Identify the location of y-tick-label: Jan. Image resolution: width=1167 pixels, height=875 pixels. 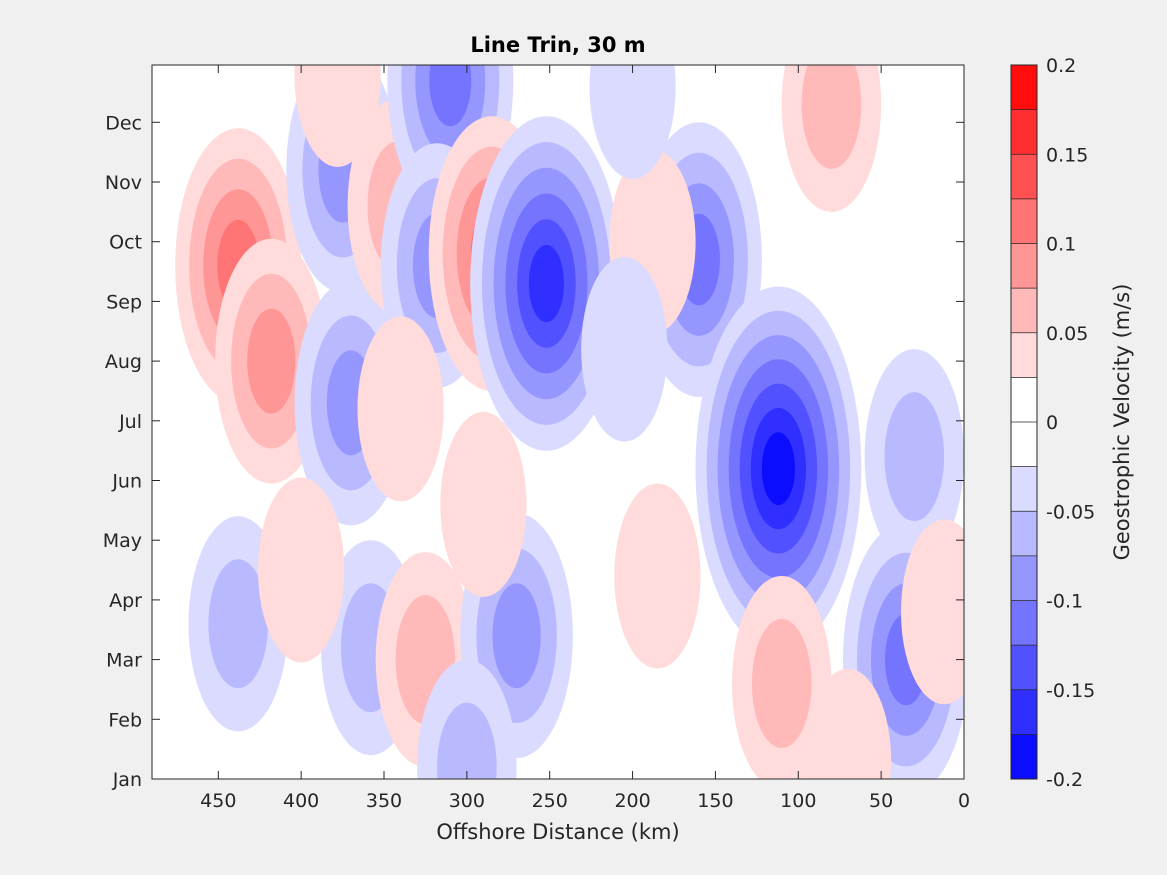
(127, 780).